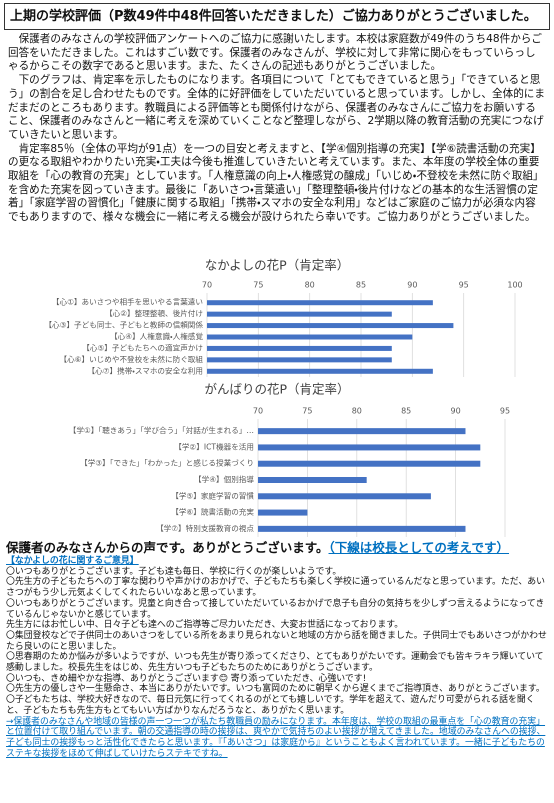 The height and width of the screenshot is (803, 554). Describe the element at coordinates (167, 547) in the screenshot. I see `heading-text: 保護者のみなさんからの声です。ありがとうございます。` at that location.